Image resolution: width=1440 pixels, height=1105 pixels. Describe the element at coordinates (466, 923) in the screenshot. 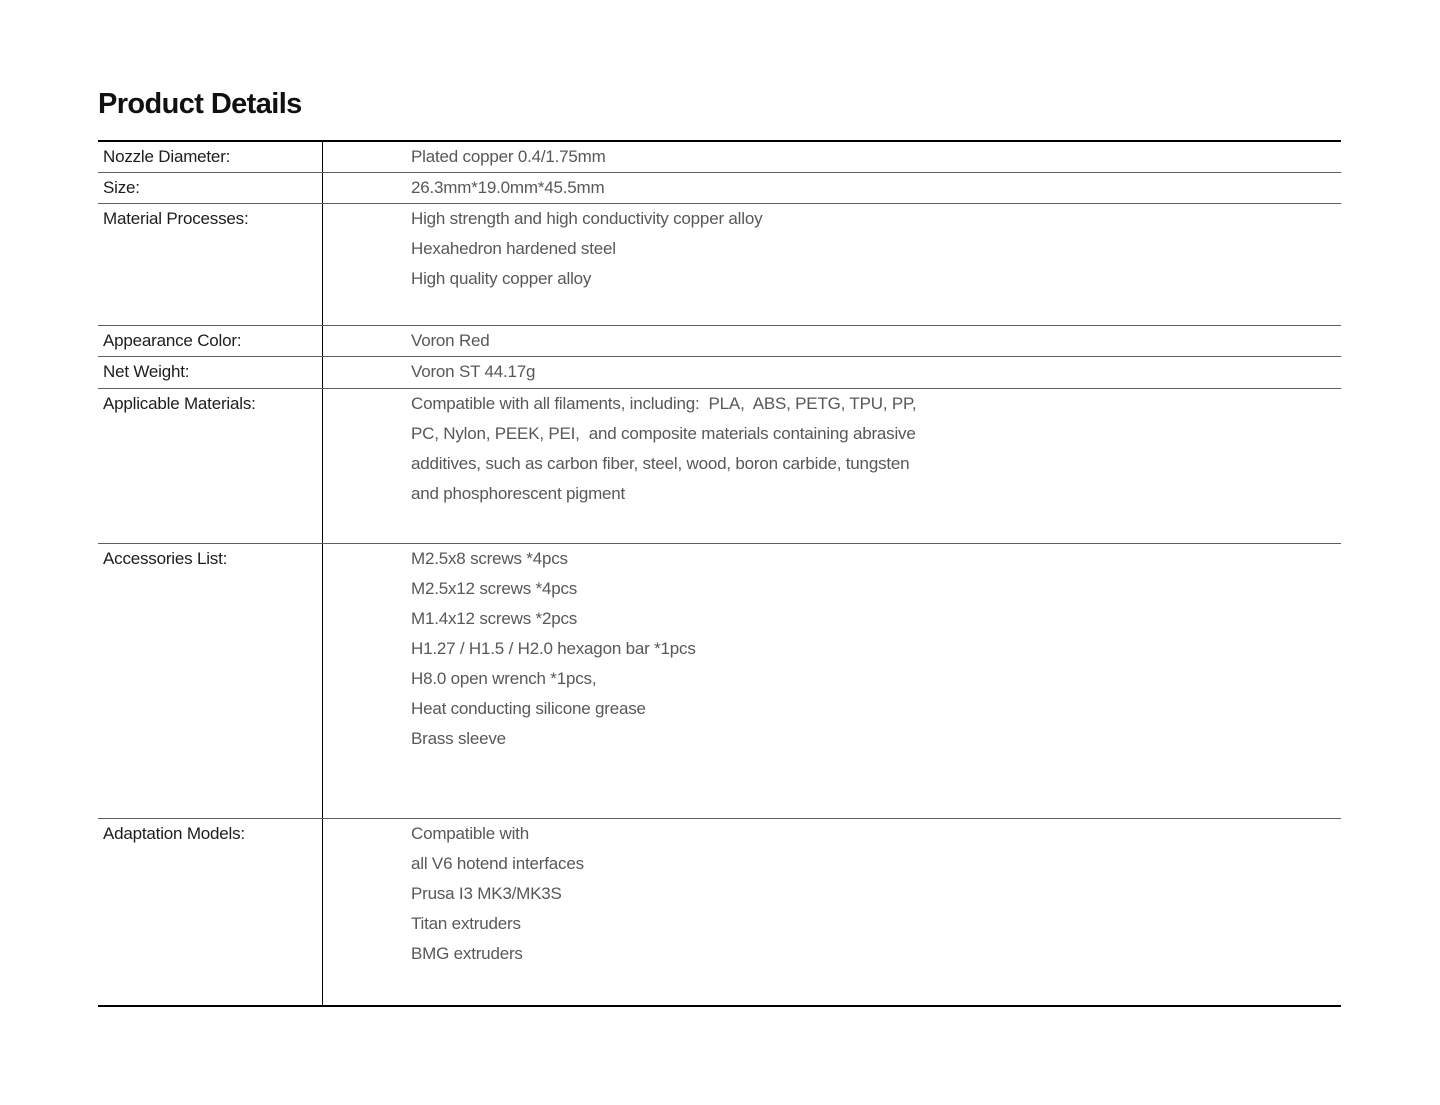

I see `value-line: Titan extruders` at that location.